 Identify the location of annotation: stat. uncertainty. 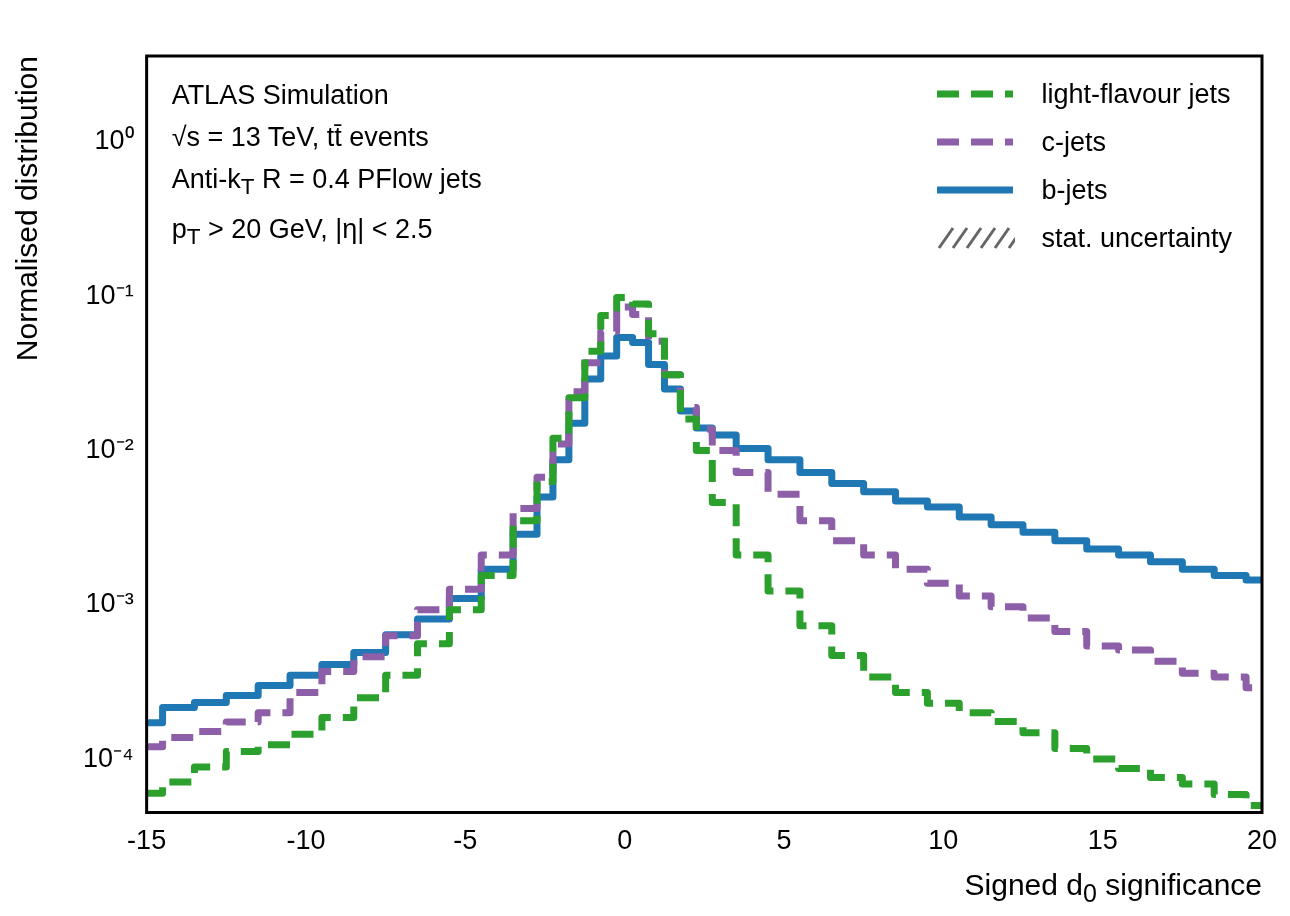
(1136, 238).